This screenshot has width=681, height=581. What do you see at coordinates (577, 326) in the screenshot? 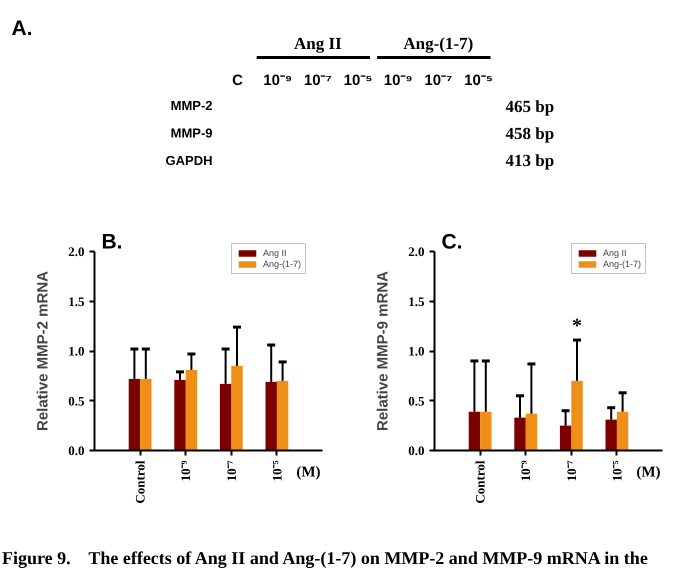
I see `annotation: *` at bounding box center [577, 326].